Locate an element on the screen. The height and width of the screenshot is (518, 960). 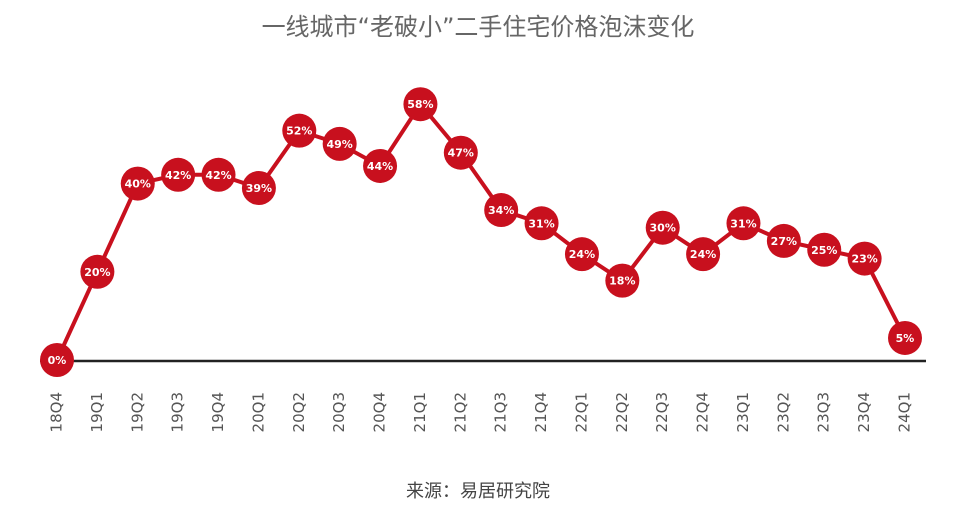
data-label: 25% is located at coordinates (824, 250).